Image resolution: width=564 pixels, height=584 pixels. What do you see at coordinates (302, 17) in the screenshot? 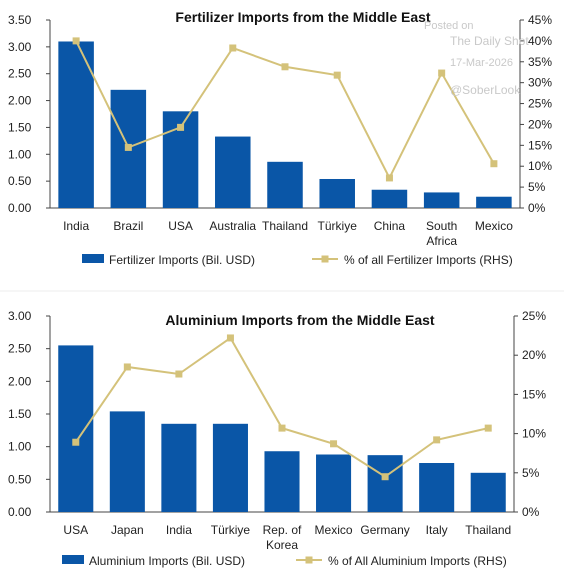
I see `chart-title: Fertilizer Imports from the Middle East` at bounding box center [302, 17].